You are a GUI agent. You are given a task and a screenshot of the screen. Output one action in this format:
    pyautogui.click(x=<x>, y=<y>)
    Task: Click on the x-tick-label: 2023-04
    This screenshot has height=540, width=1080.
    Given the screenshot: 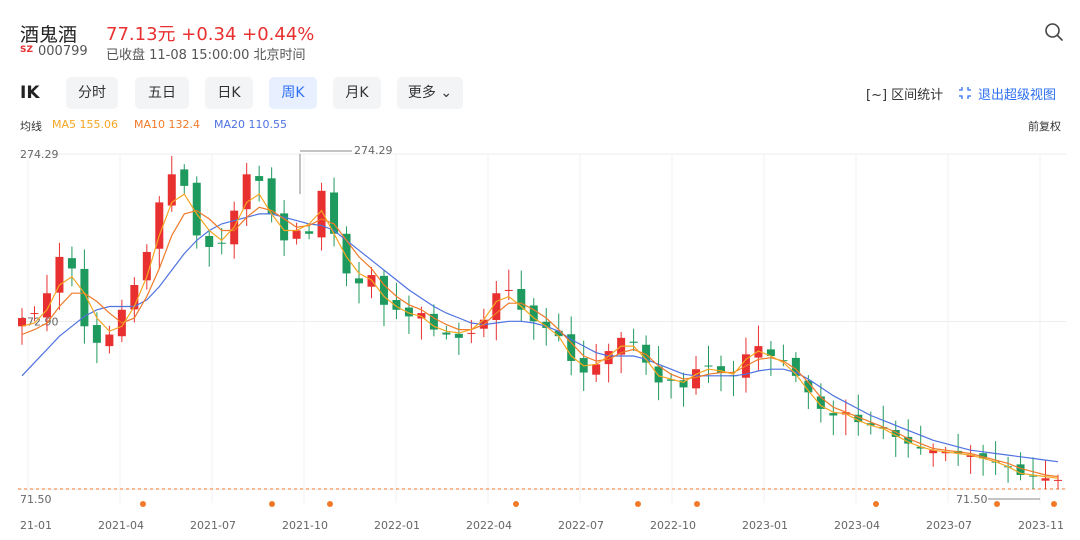 What is the action you would take?
    pyautogui.click(x=857, y=525)
    